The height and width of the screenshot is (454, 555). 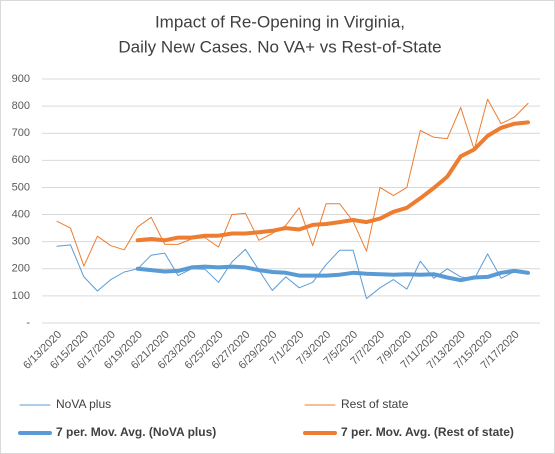 What do you see at coordinates (28, 323) in the screenshot?
I see `y-tick-label: -` at bounding box center [28, 323].